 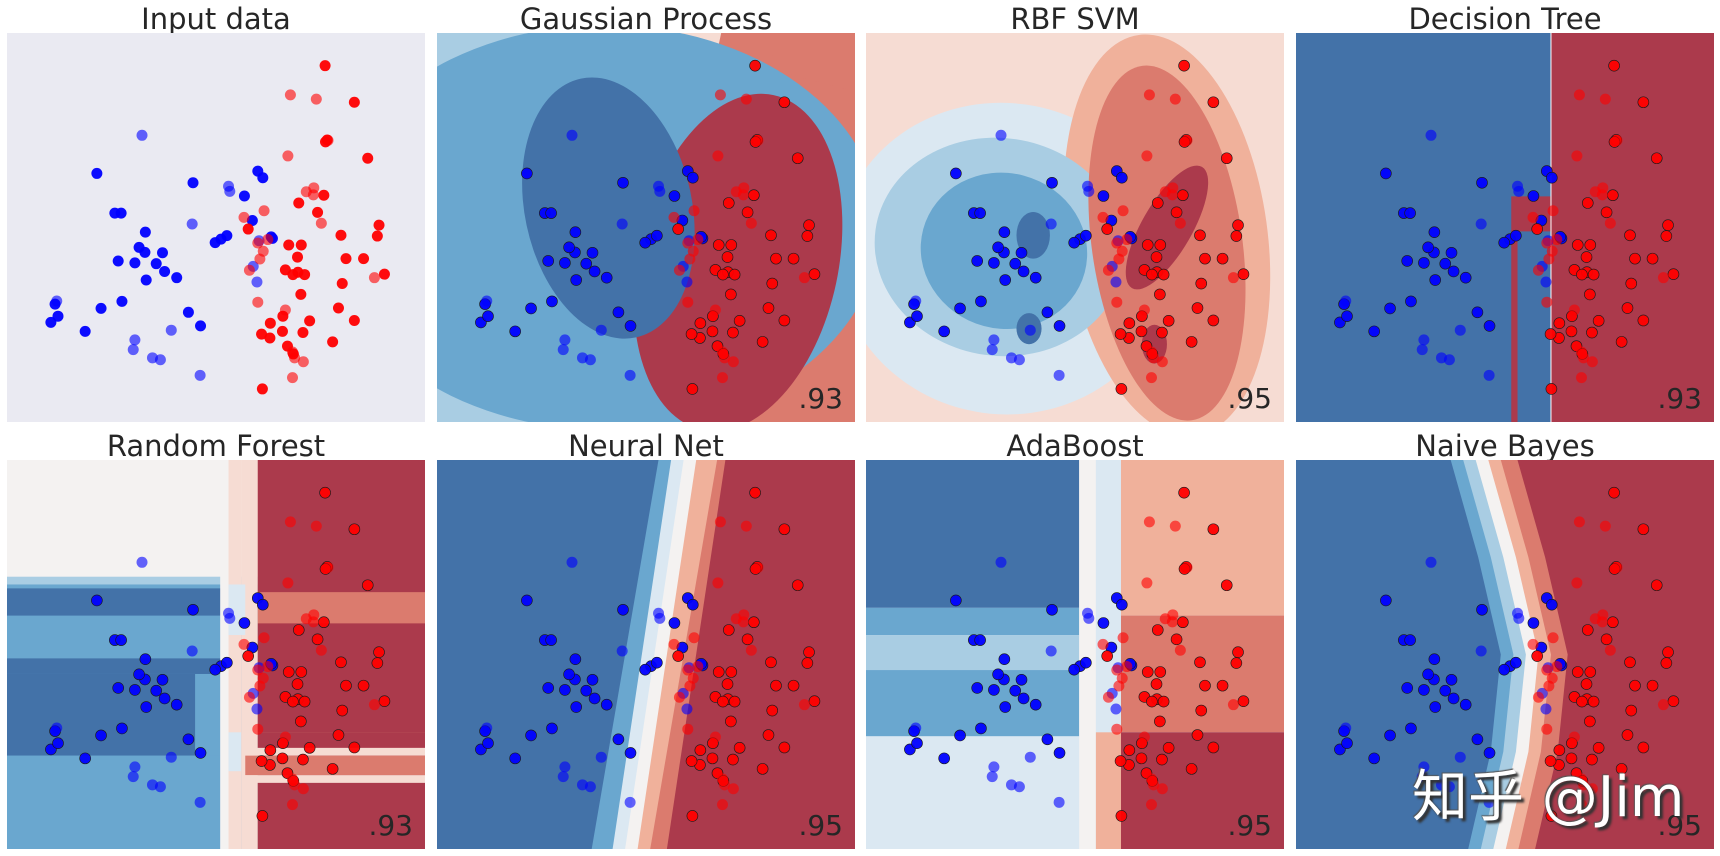 What do you see at coordinates (216, 227) in the screenshot?
I see `chart-svg-input-data` at bounding box center [216, 227].